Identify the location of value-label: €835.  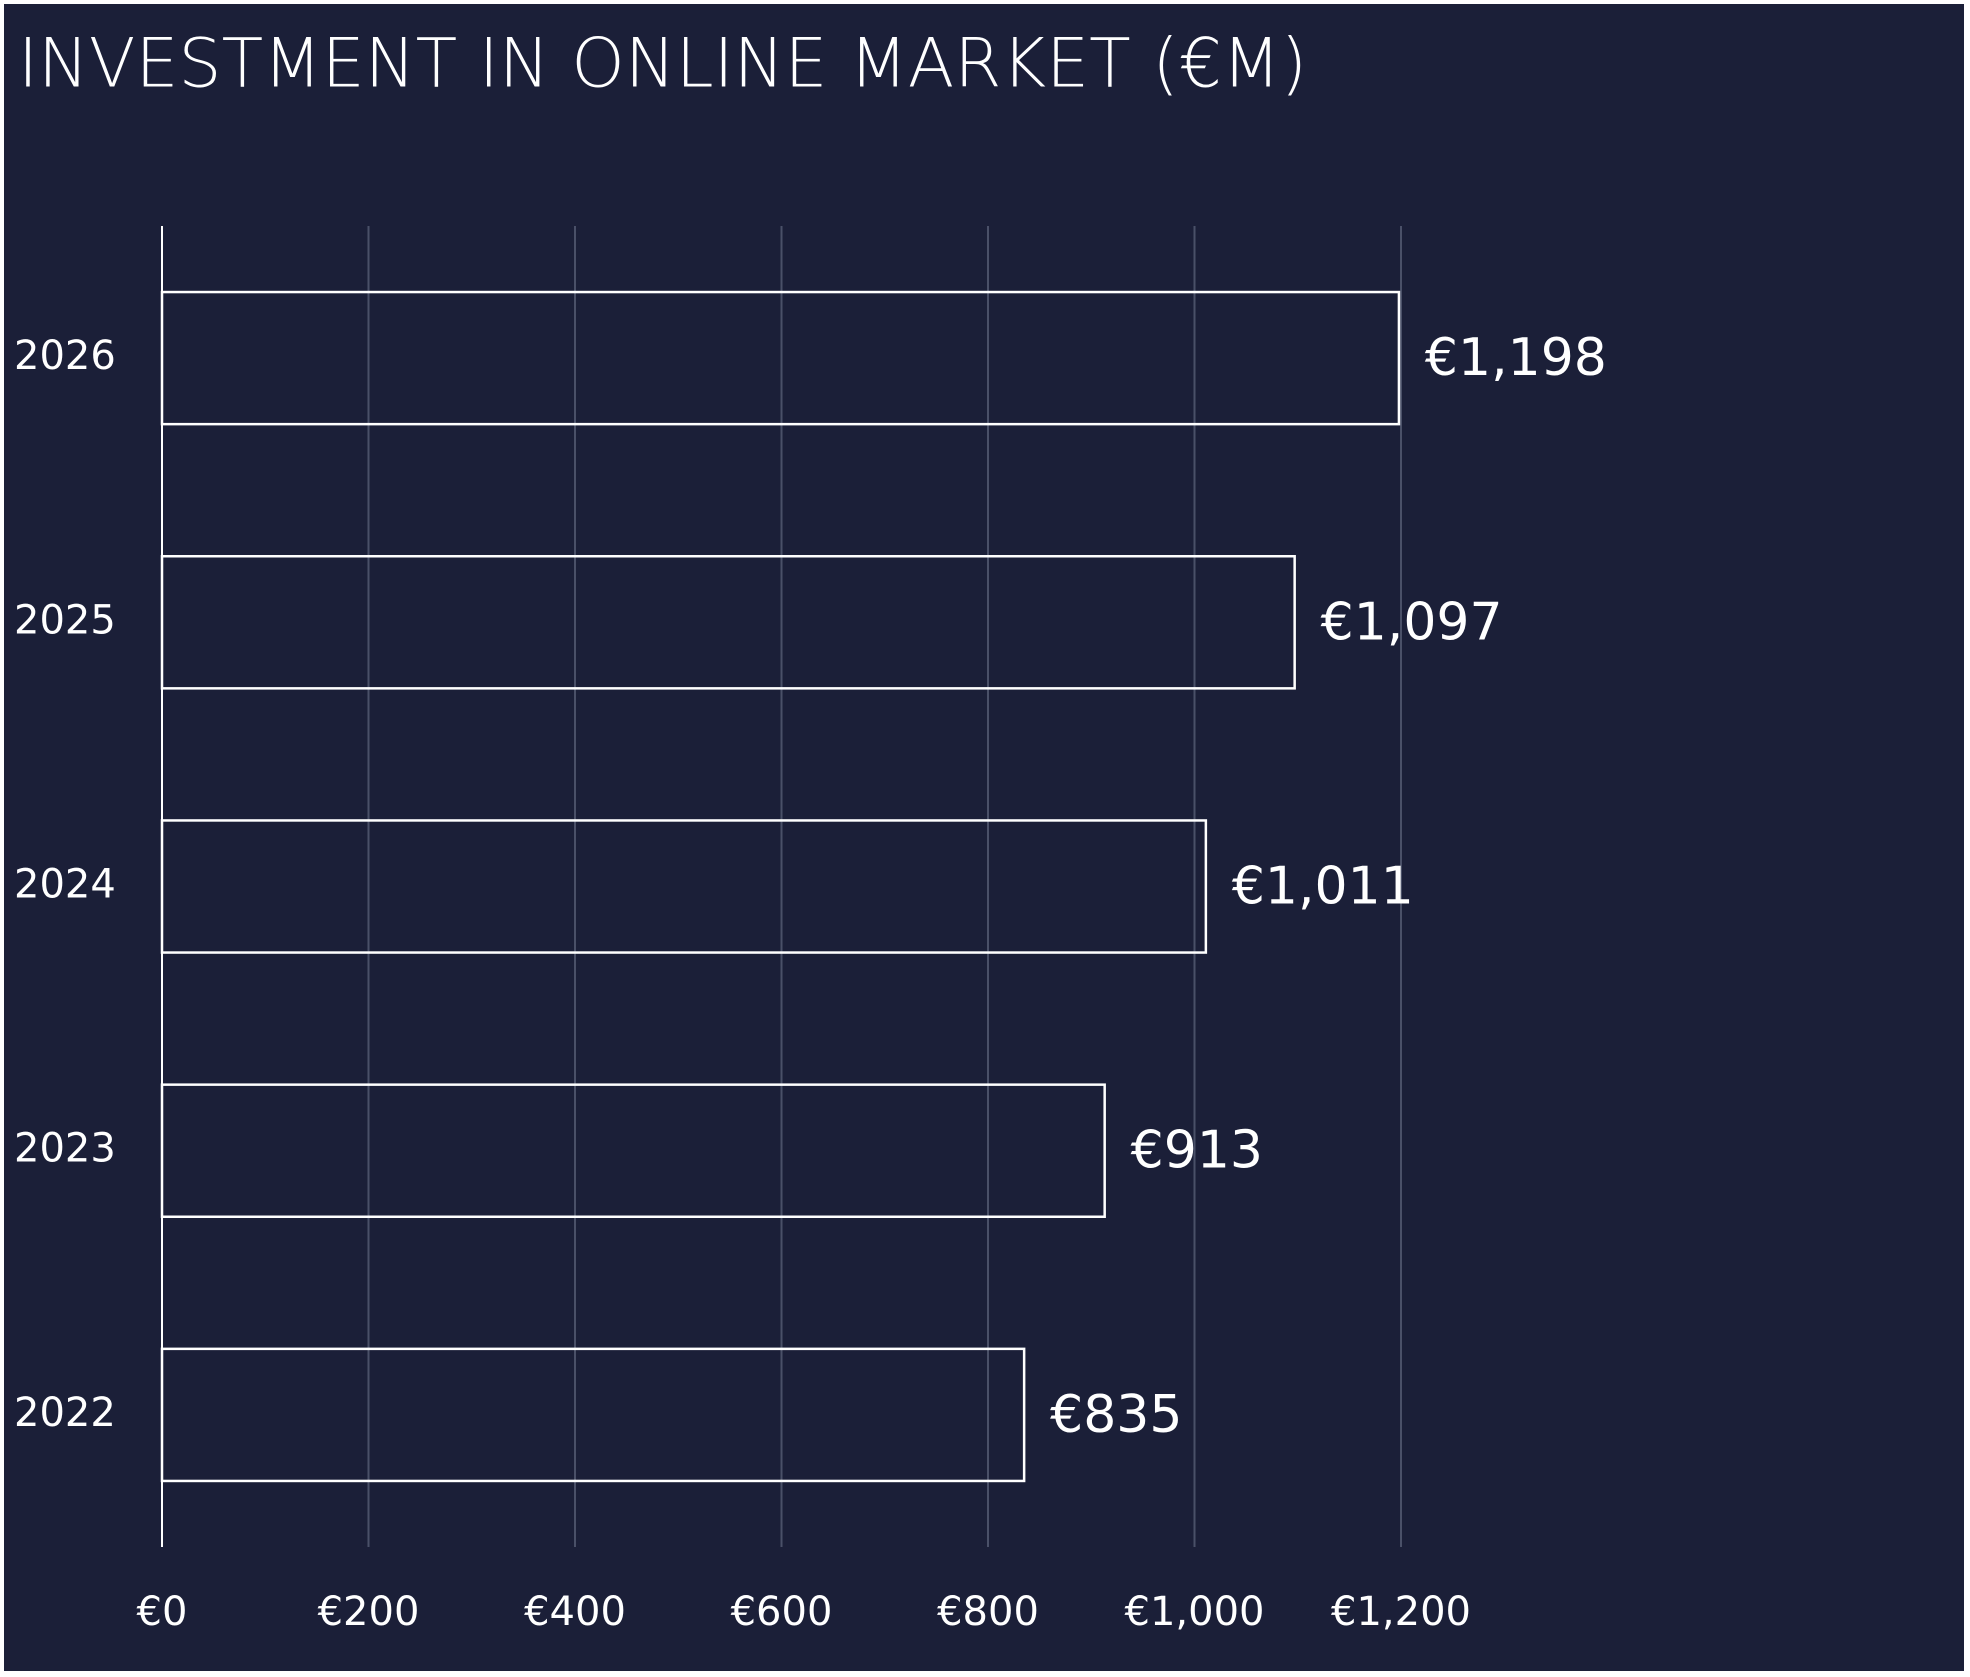
(1116, 1415).